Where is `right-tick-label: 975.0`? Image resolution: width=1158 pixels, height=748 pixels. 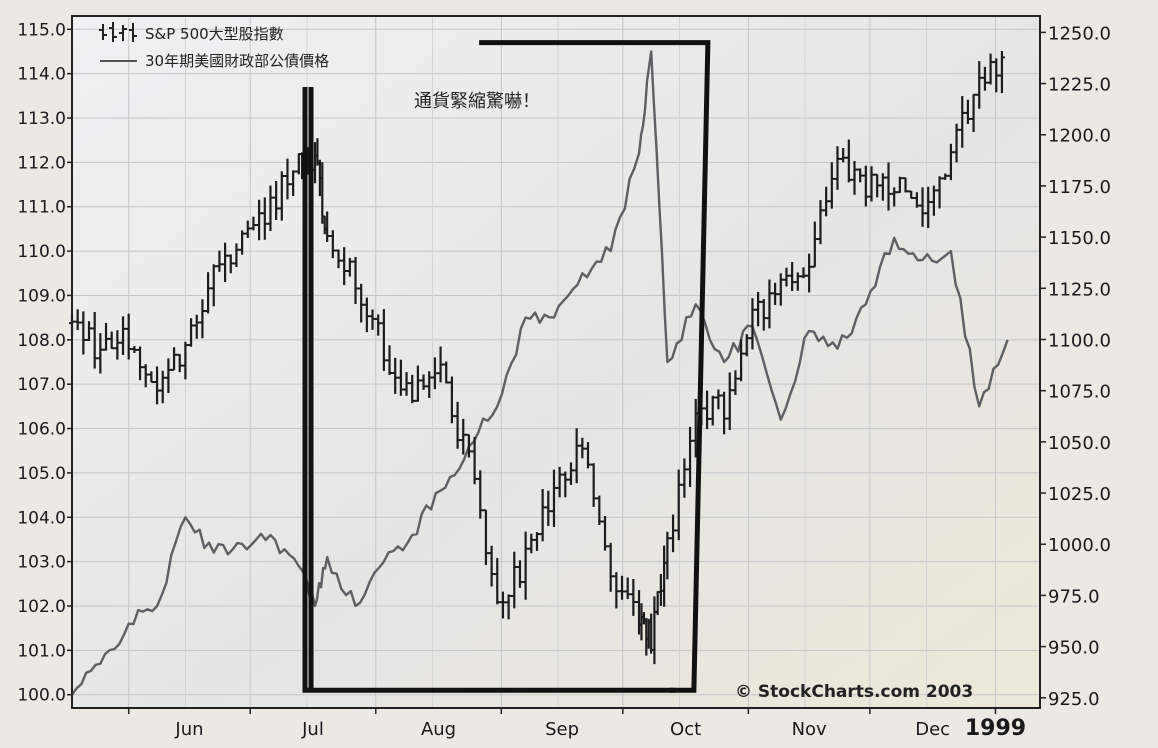
right-tick-label: 975.0 is located at coordinates (1074, 596).